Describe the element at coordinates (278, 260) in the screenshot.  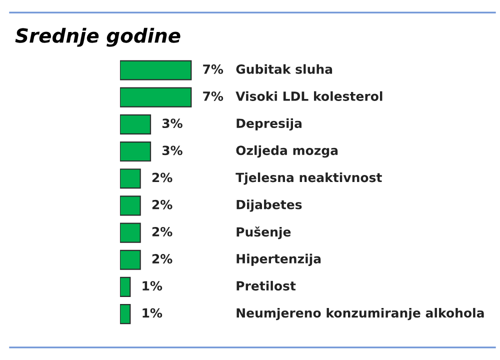
I see `y-tick-label: Hipertenzija` at that location.